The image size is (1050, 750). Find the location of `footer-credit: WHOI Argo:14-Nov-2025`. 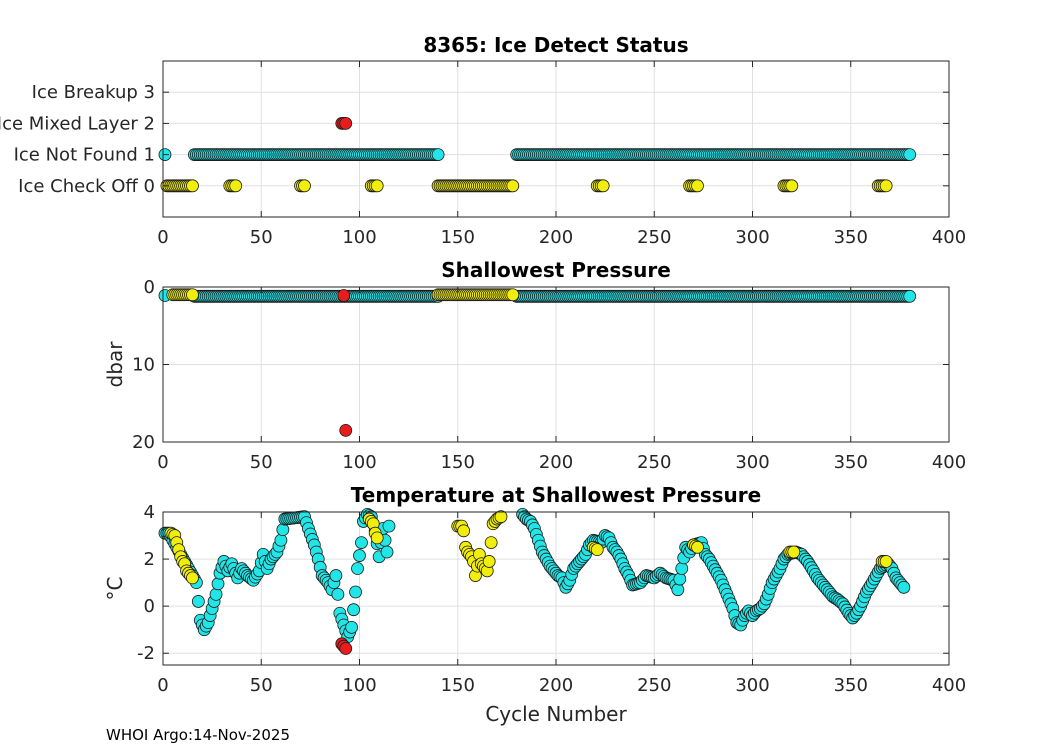

footer-credit: WHOI Argo:14-Nov-2025 is located at coordinates (198, 735).